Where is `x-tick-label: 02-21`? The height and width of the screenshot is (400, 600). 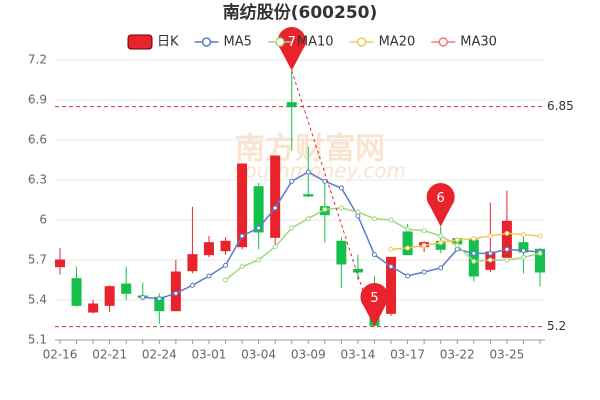 x-tick-label: 02-21 is located at coordinates (109, 355).